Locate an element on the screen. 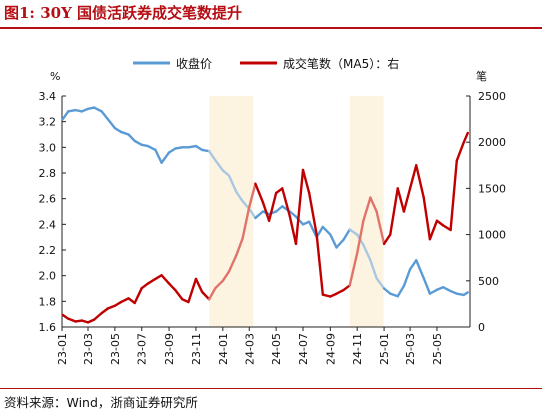 The width and height of the screenshot is (542, 413). x-tick-label: 24-03 is located at coordinates (249, 349).